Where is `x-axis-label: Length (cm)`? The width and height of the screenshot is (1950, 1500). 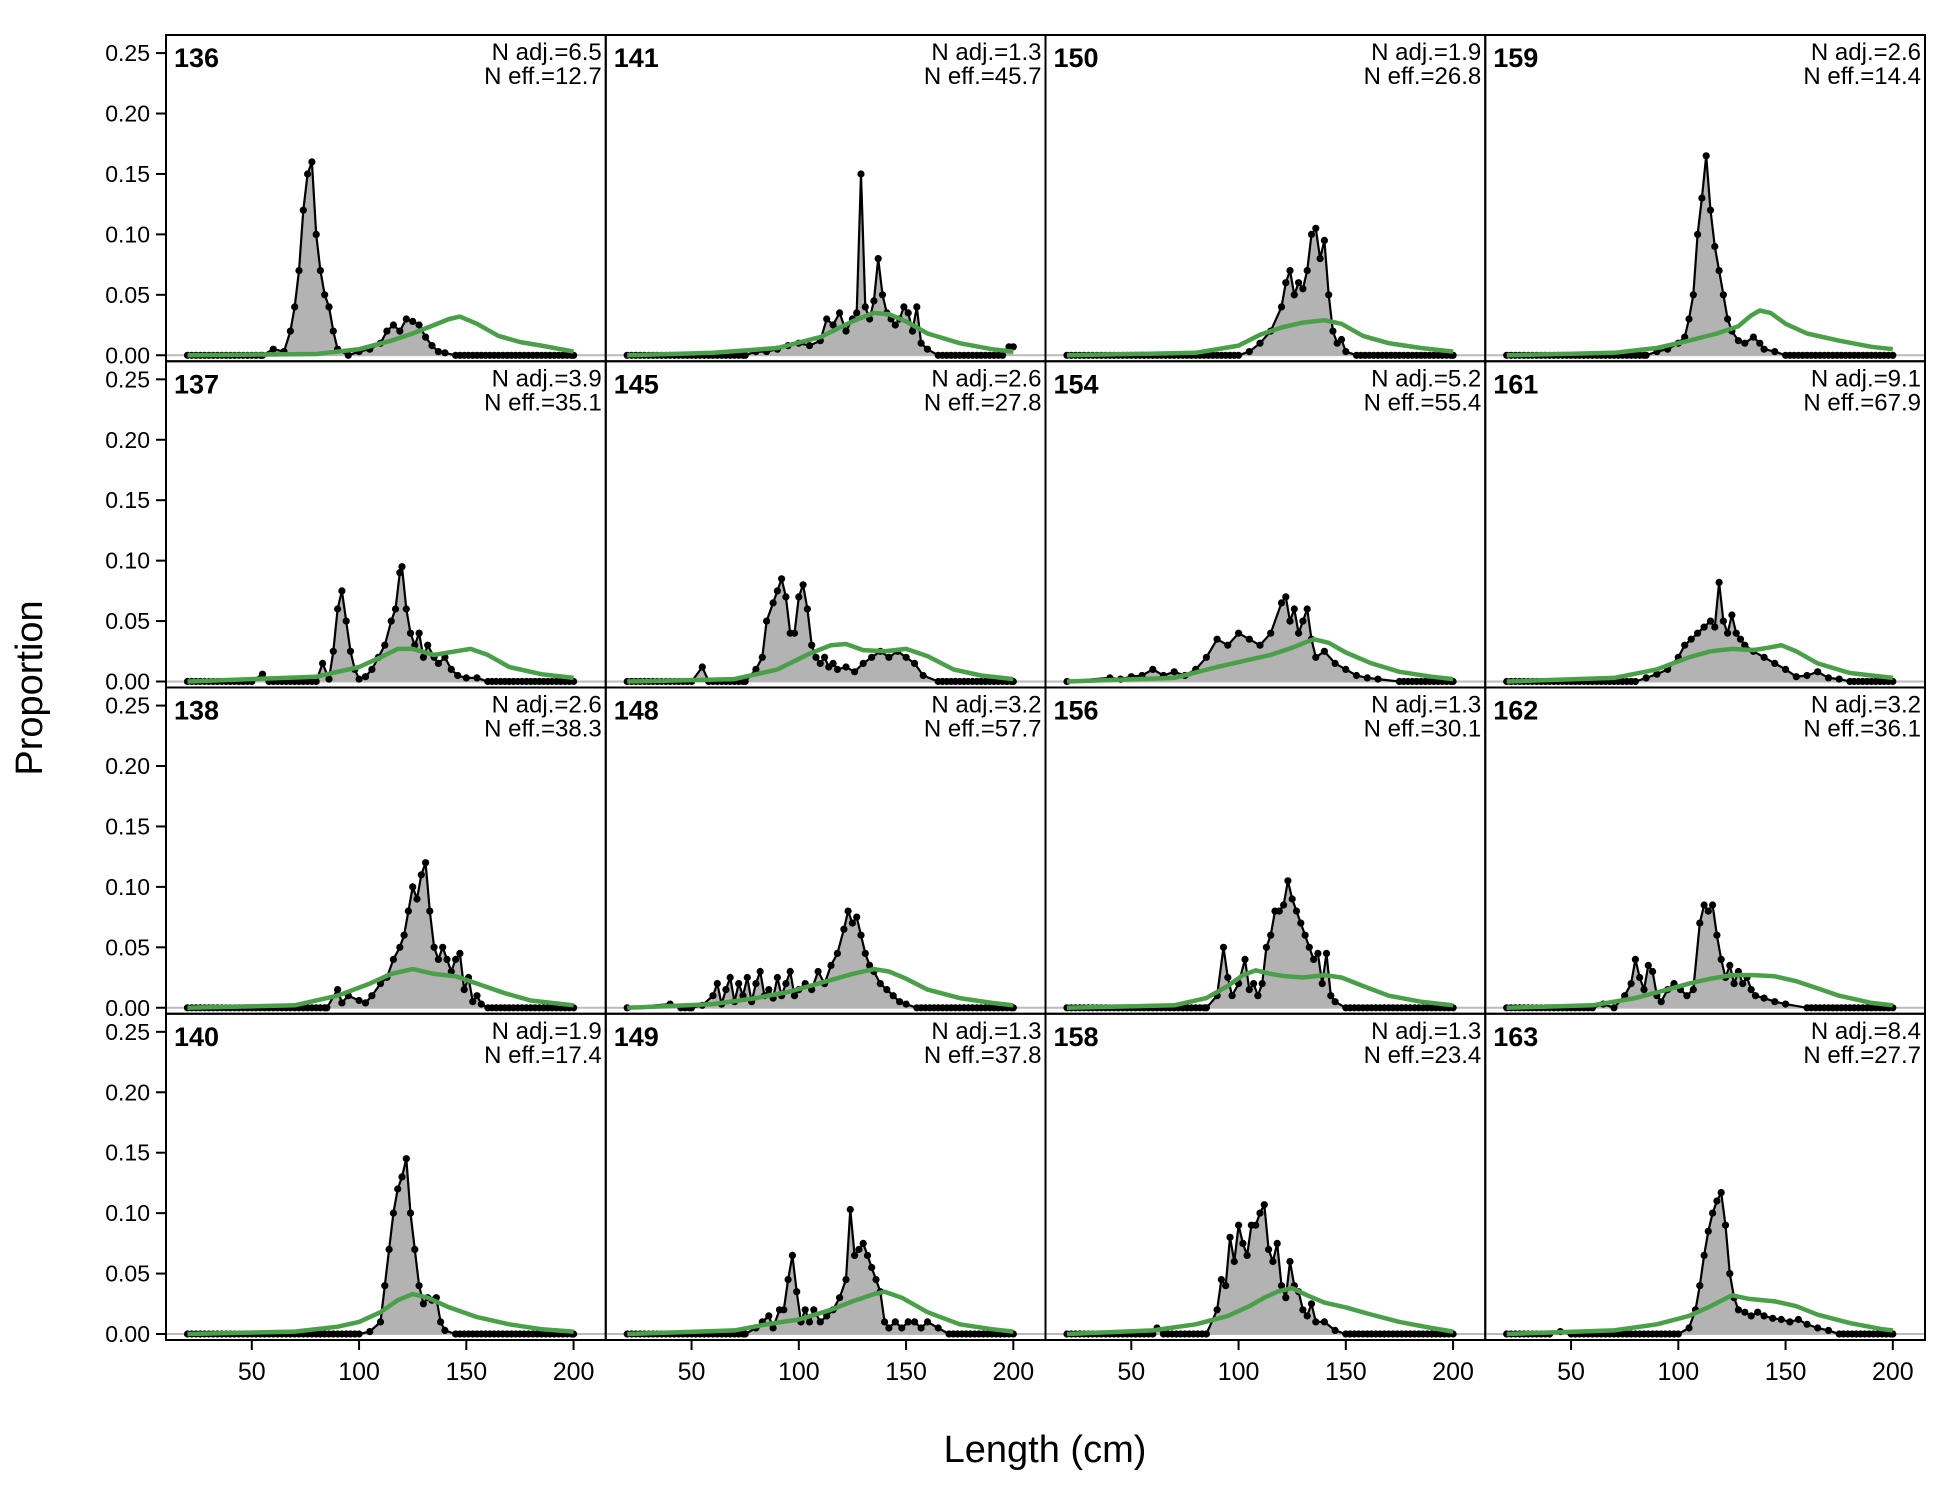 x-axis-label: Length (cm) is located at coordinates (1045, 1450).